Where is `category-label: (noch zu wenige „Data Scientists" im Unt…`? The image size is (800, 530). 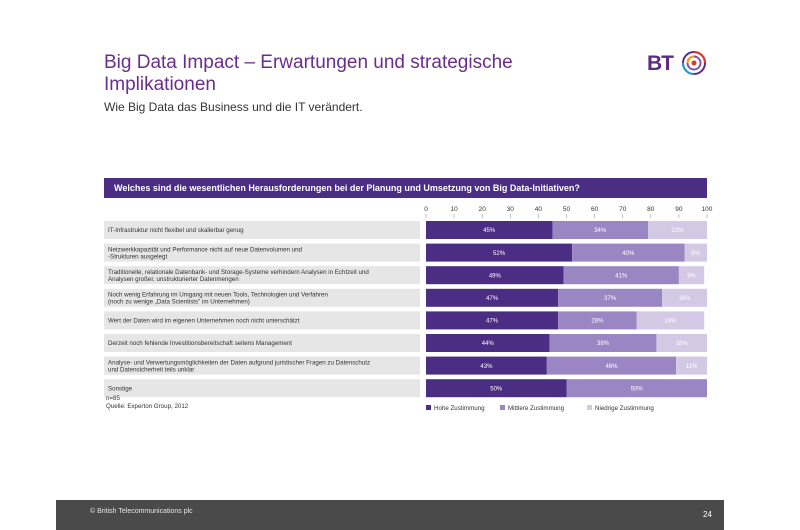 category-label: (noch zu wenige „Data Scientists" im Unt… is located at coordinates (179, 302).